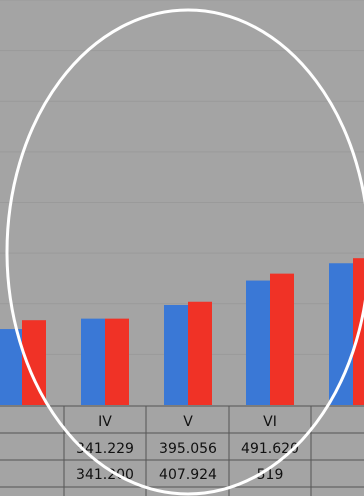 Image resolution: width=364 pixels, height=496 pixels. I want to click on bar-iv-series-b, so click(117, 361).